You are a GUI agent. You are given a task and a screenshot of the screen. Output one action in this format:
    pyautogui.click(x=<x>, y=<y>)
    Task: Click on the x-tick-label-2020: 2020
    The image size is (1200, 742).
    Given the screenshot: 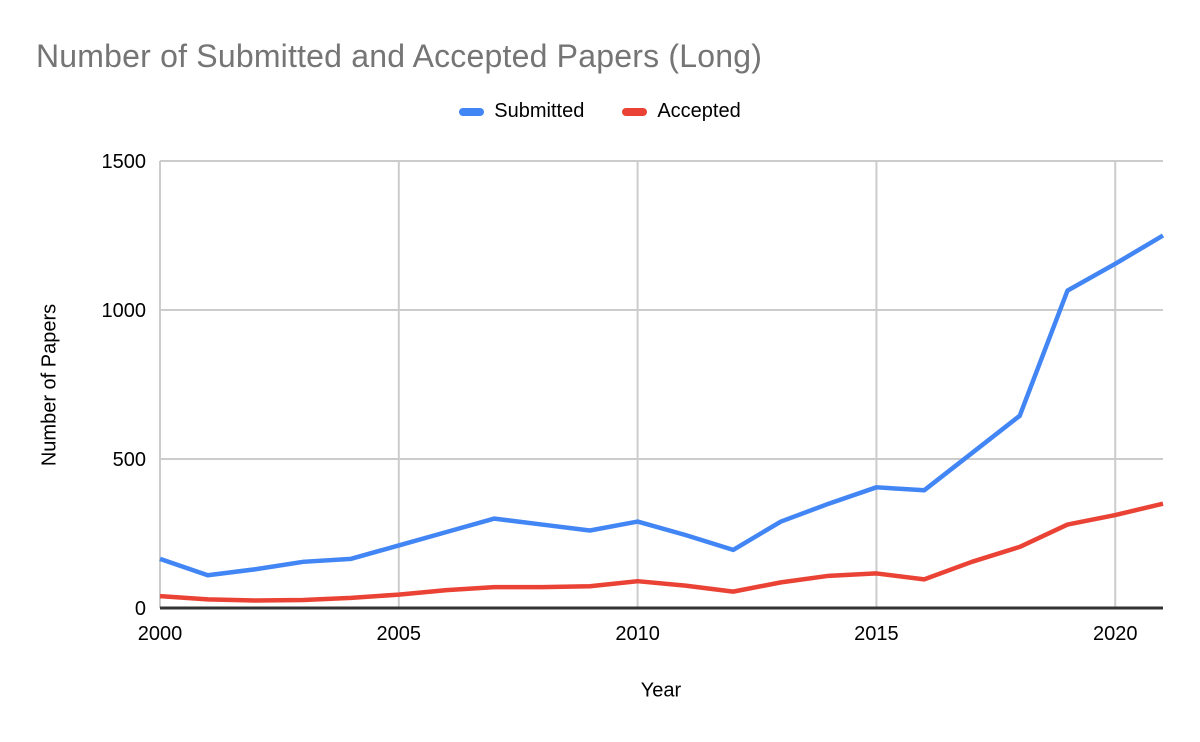 What is the action you would take?
    pyautogui.click(x=1115, y=634)
    